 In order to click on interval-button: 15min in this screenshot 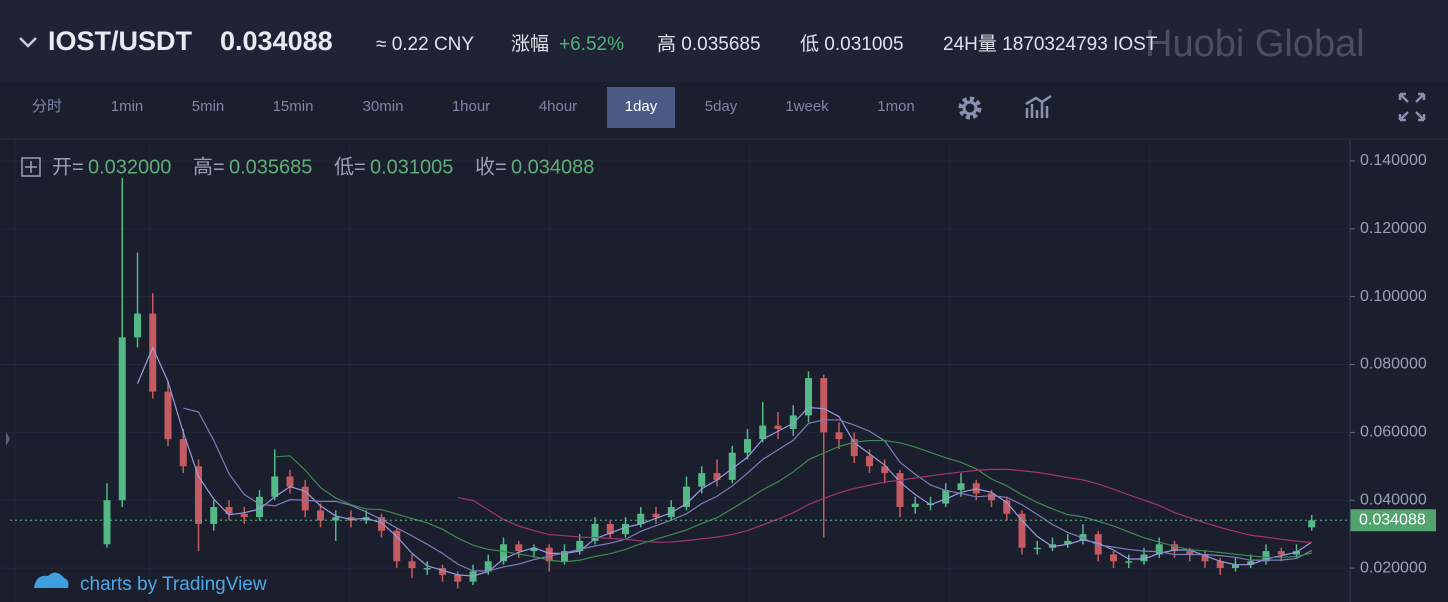, I will do `click(293, 106)`.